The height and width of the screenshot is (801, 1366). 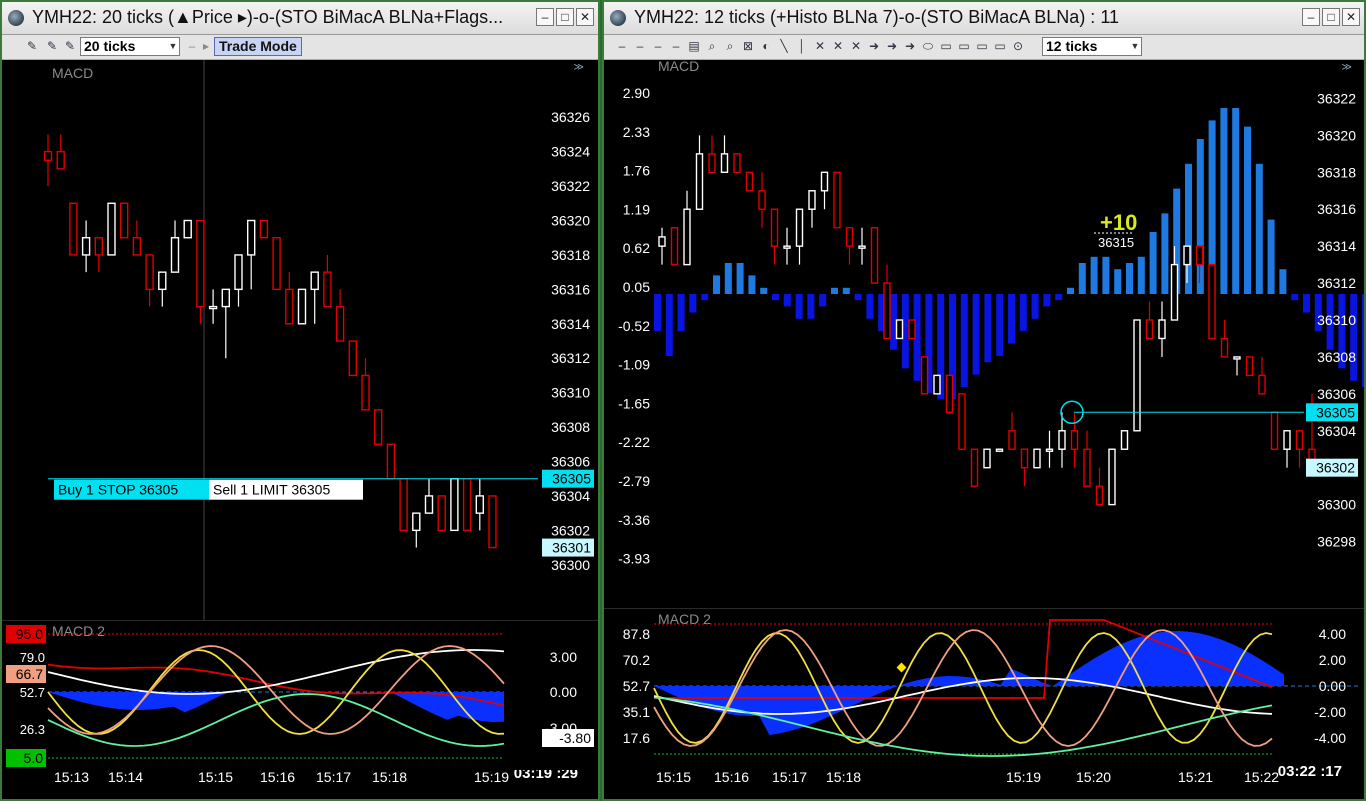 I want to click on sub-axis-left-label: 52.7, so click(x=32, y=692).